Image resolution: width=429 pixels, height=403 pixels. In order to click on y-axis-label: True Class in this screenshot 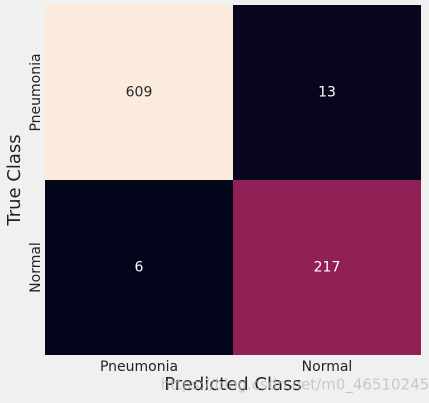, I will do `click(14, 180)`.